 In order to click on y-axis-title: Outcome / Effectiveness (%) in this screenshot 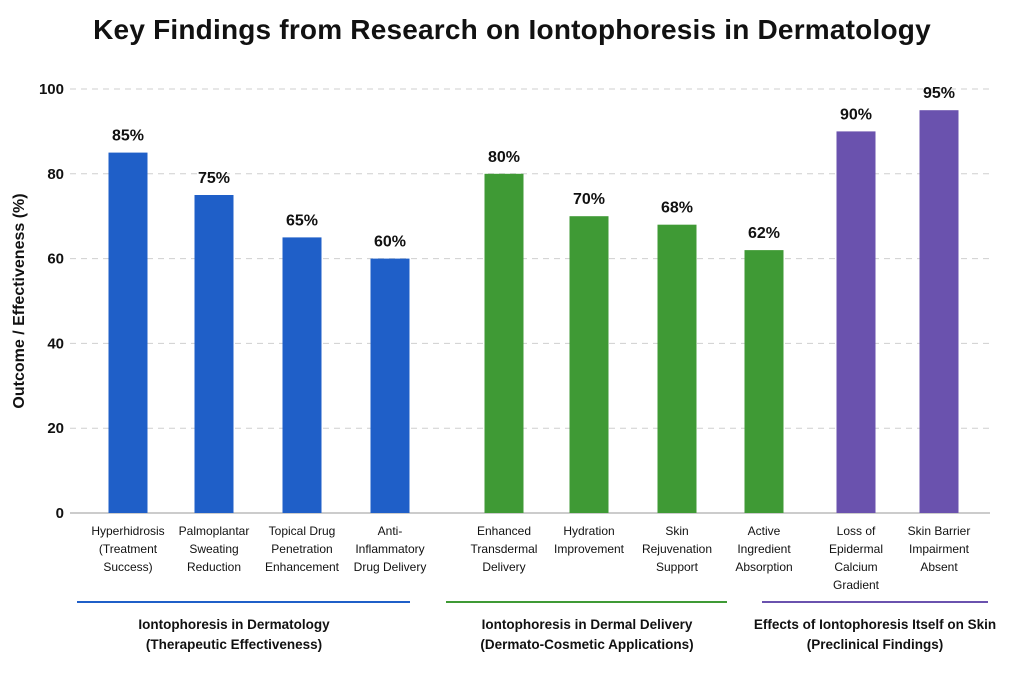, I will do `click(19, 300)`.